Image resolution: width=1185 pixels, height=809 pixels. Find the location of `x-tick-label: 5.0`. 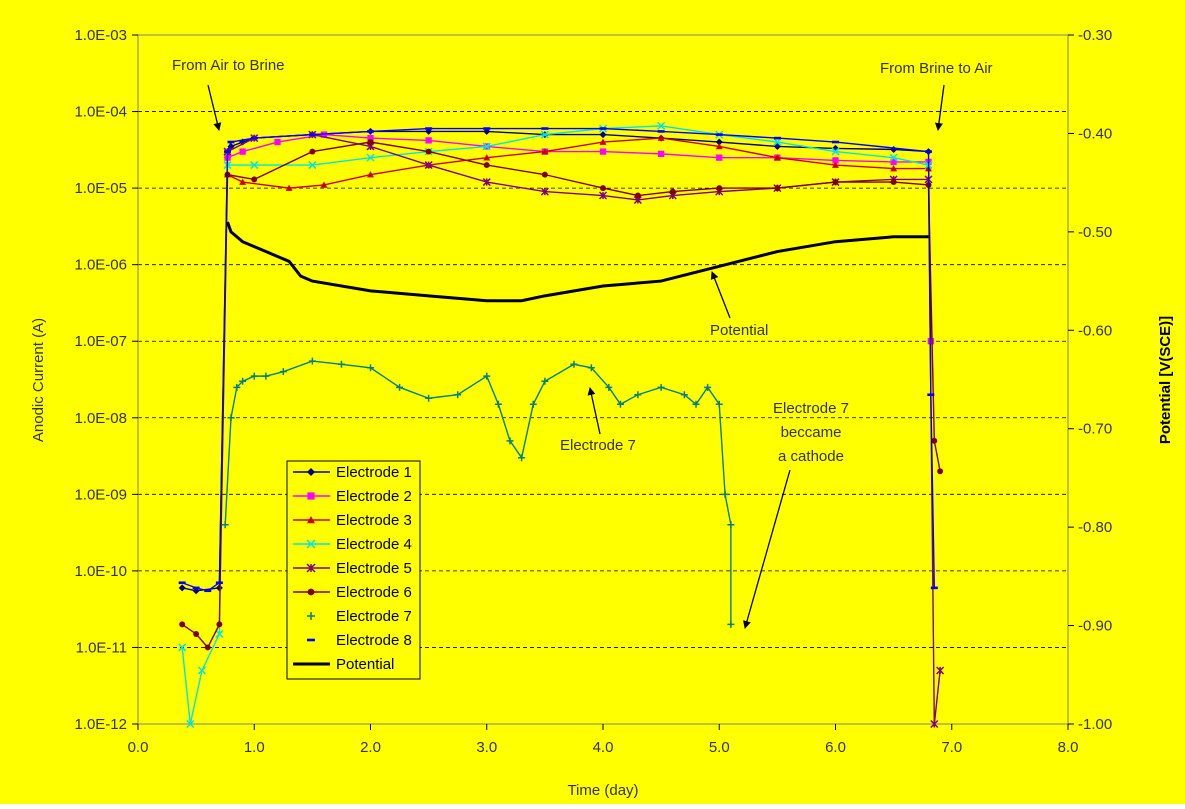

x-tick-label: 5.0 is located at coordinates (719, 747).